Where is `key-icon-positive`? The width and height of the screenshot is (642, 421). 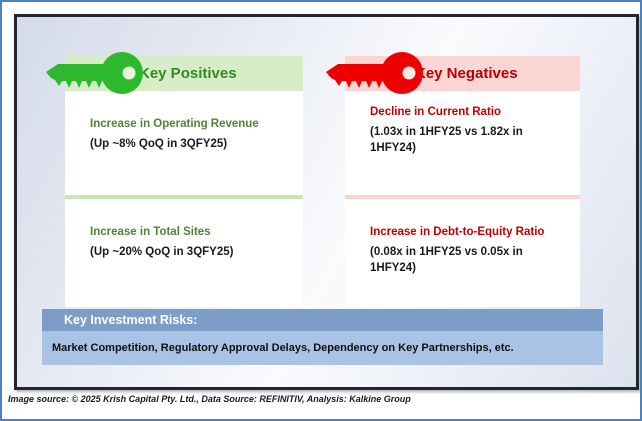 key-icon-positive is located at coordinates (94, 73).